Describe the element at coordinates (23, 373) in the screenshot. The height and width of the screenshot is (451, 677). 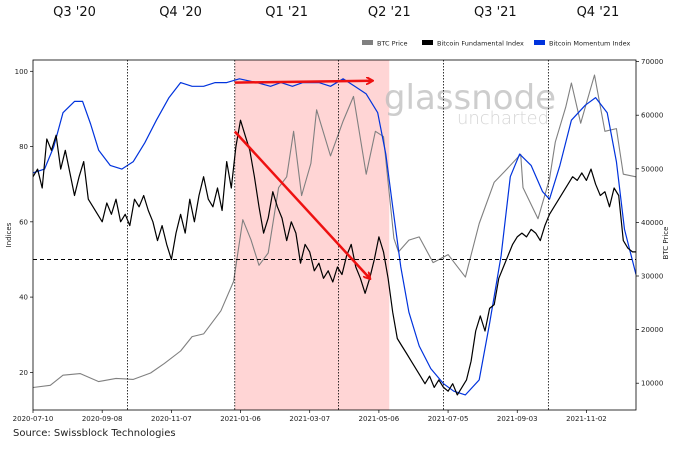
I see `y-tick-label-left: 20` at that location.